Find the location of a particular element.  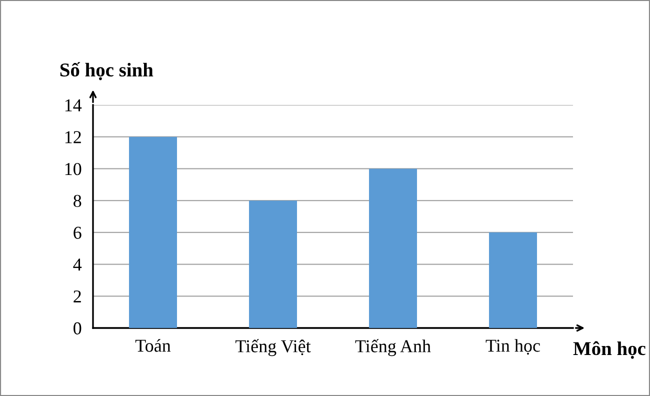

x-tick-label: Tiếng Anh is located at coordinates (393, 347).